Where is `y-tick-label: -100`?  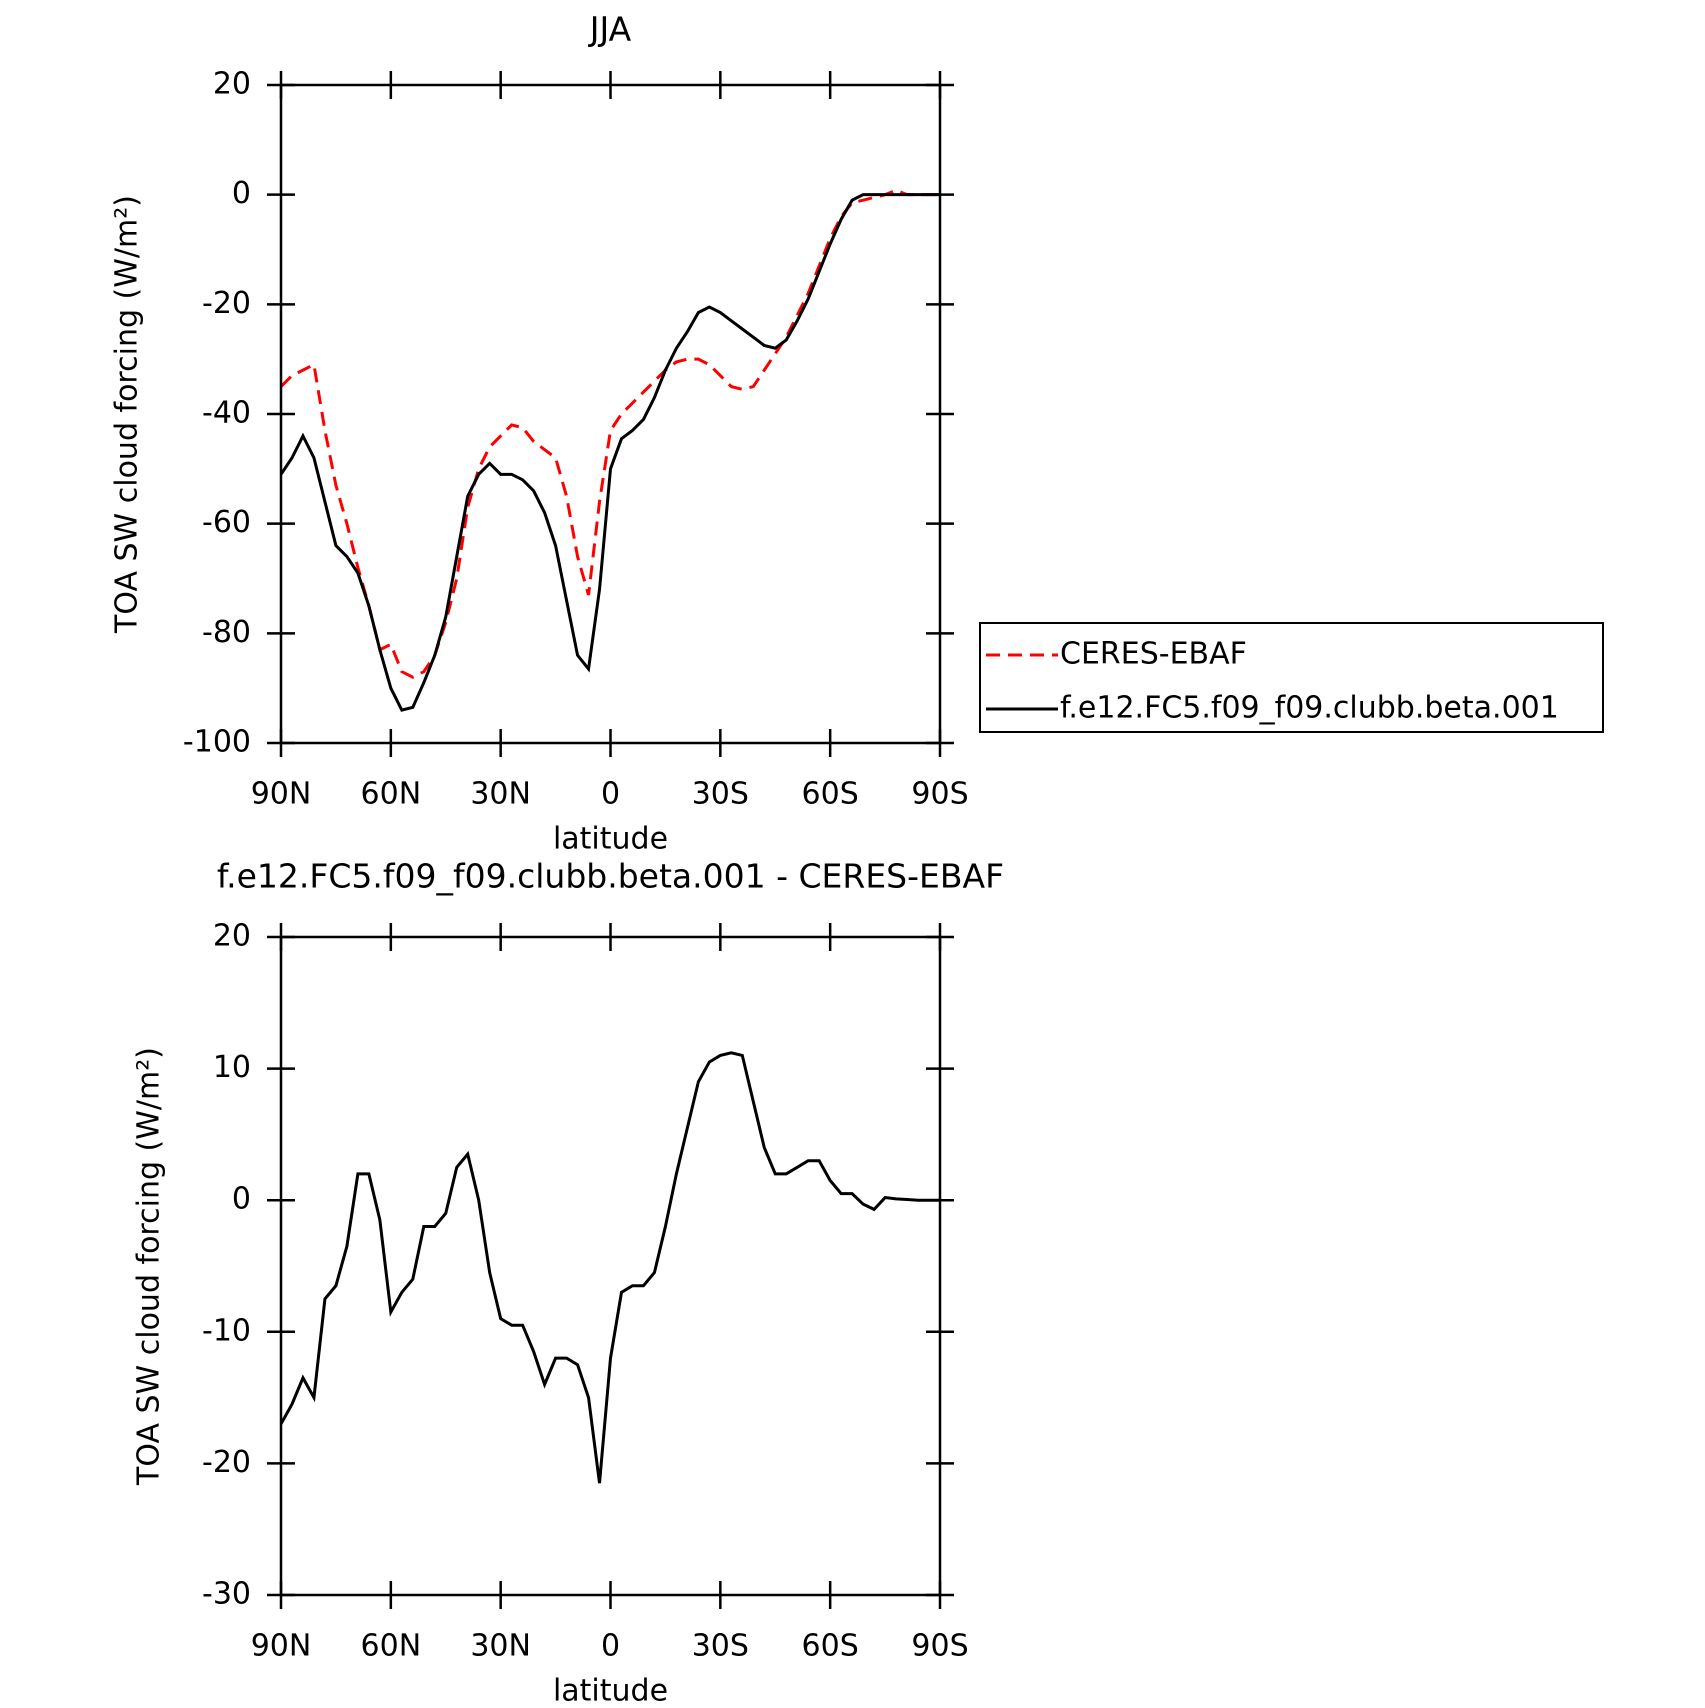 y-tick-label: -100 is located at coordinates (217, 742).